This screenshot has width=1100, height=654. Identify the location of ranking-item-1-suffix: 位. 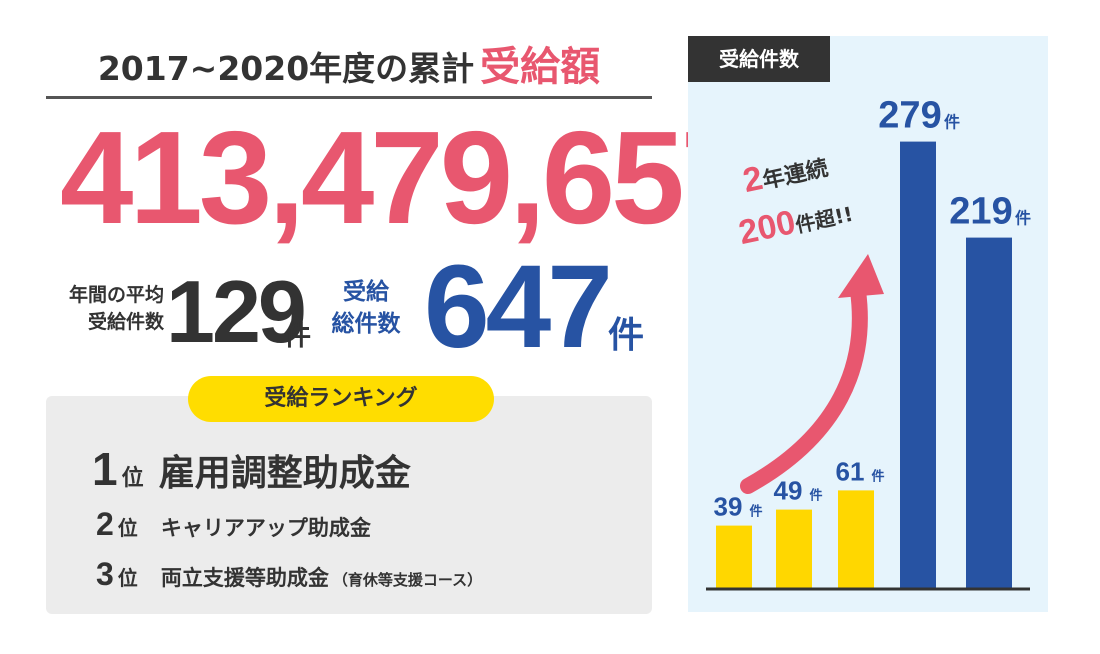
(132, 478).